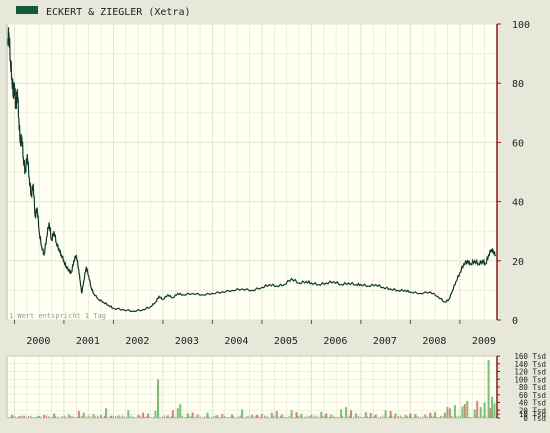 This screenshot has height=433, width=550. I want to click on legend: ECKERT & ZIEGLER (Xetra), so click(103, 12).